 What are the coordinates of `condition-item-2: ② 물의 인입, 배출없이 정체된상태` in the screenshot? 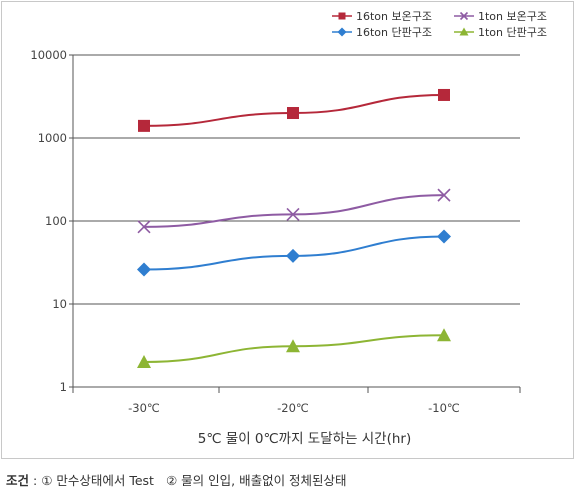 It's located at (256, 480).